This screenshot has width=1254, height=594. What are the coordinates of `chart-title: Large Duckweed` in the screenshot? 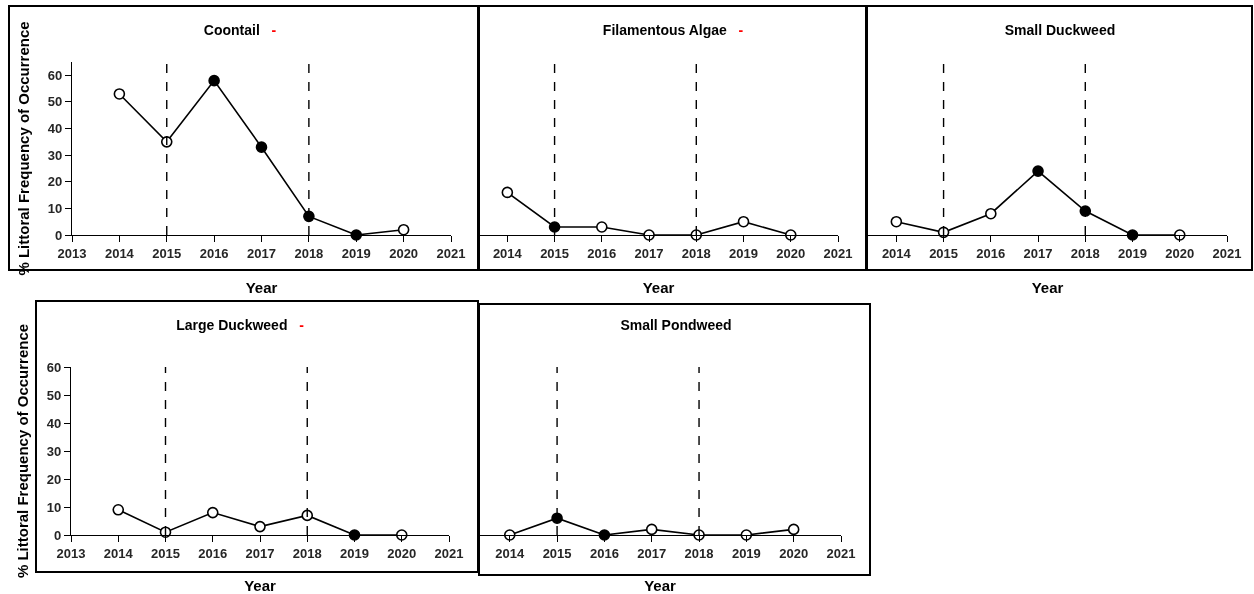 It's located at (232, 324).